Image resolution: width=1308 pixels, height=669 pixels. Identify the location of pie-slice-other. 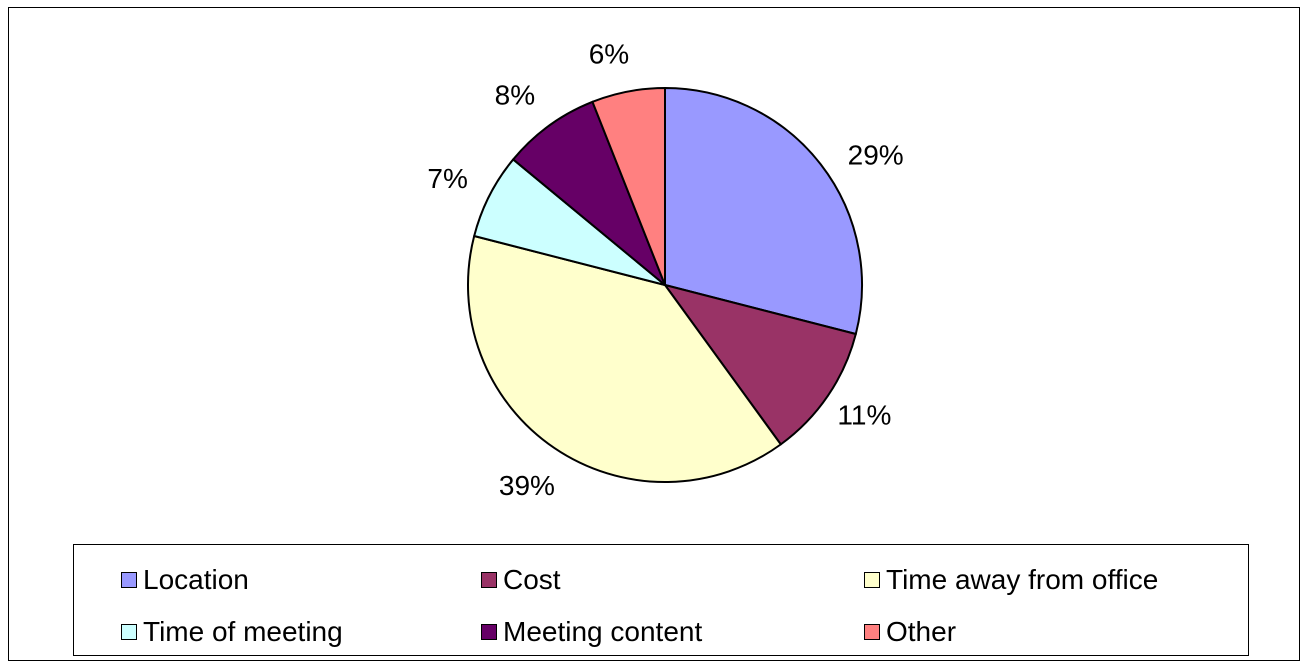
(628, 186).